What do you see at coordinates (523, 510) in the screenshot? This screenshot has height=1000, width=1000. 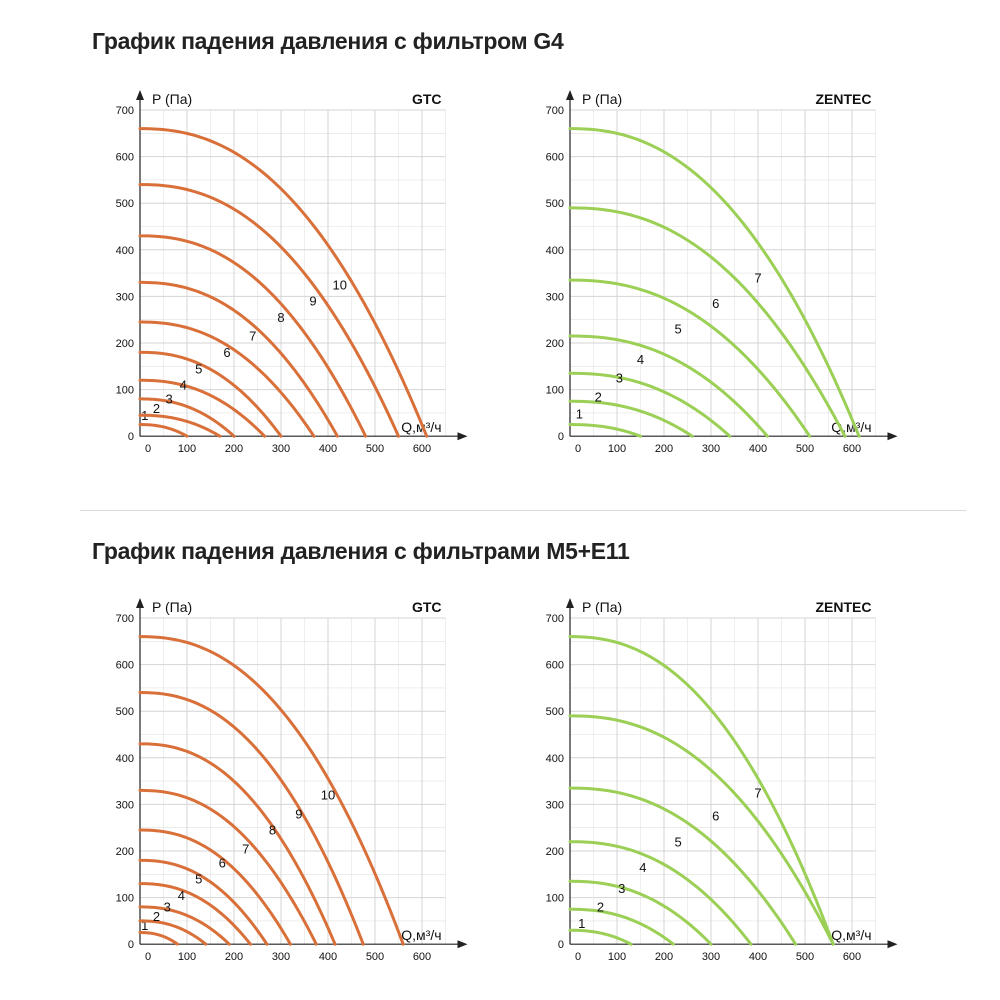 I see `section-divider` at bounding box center [523, 510].